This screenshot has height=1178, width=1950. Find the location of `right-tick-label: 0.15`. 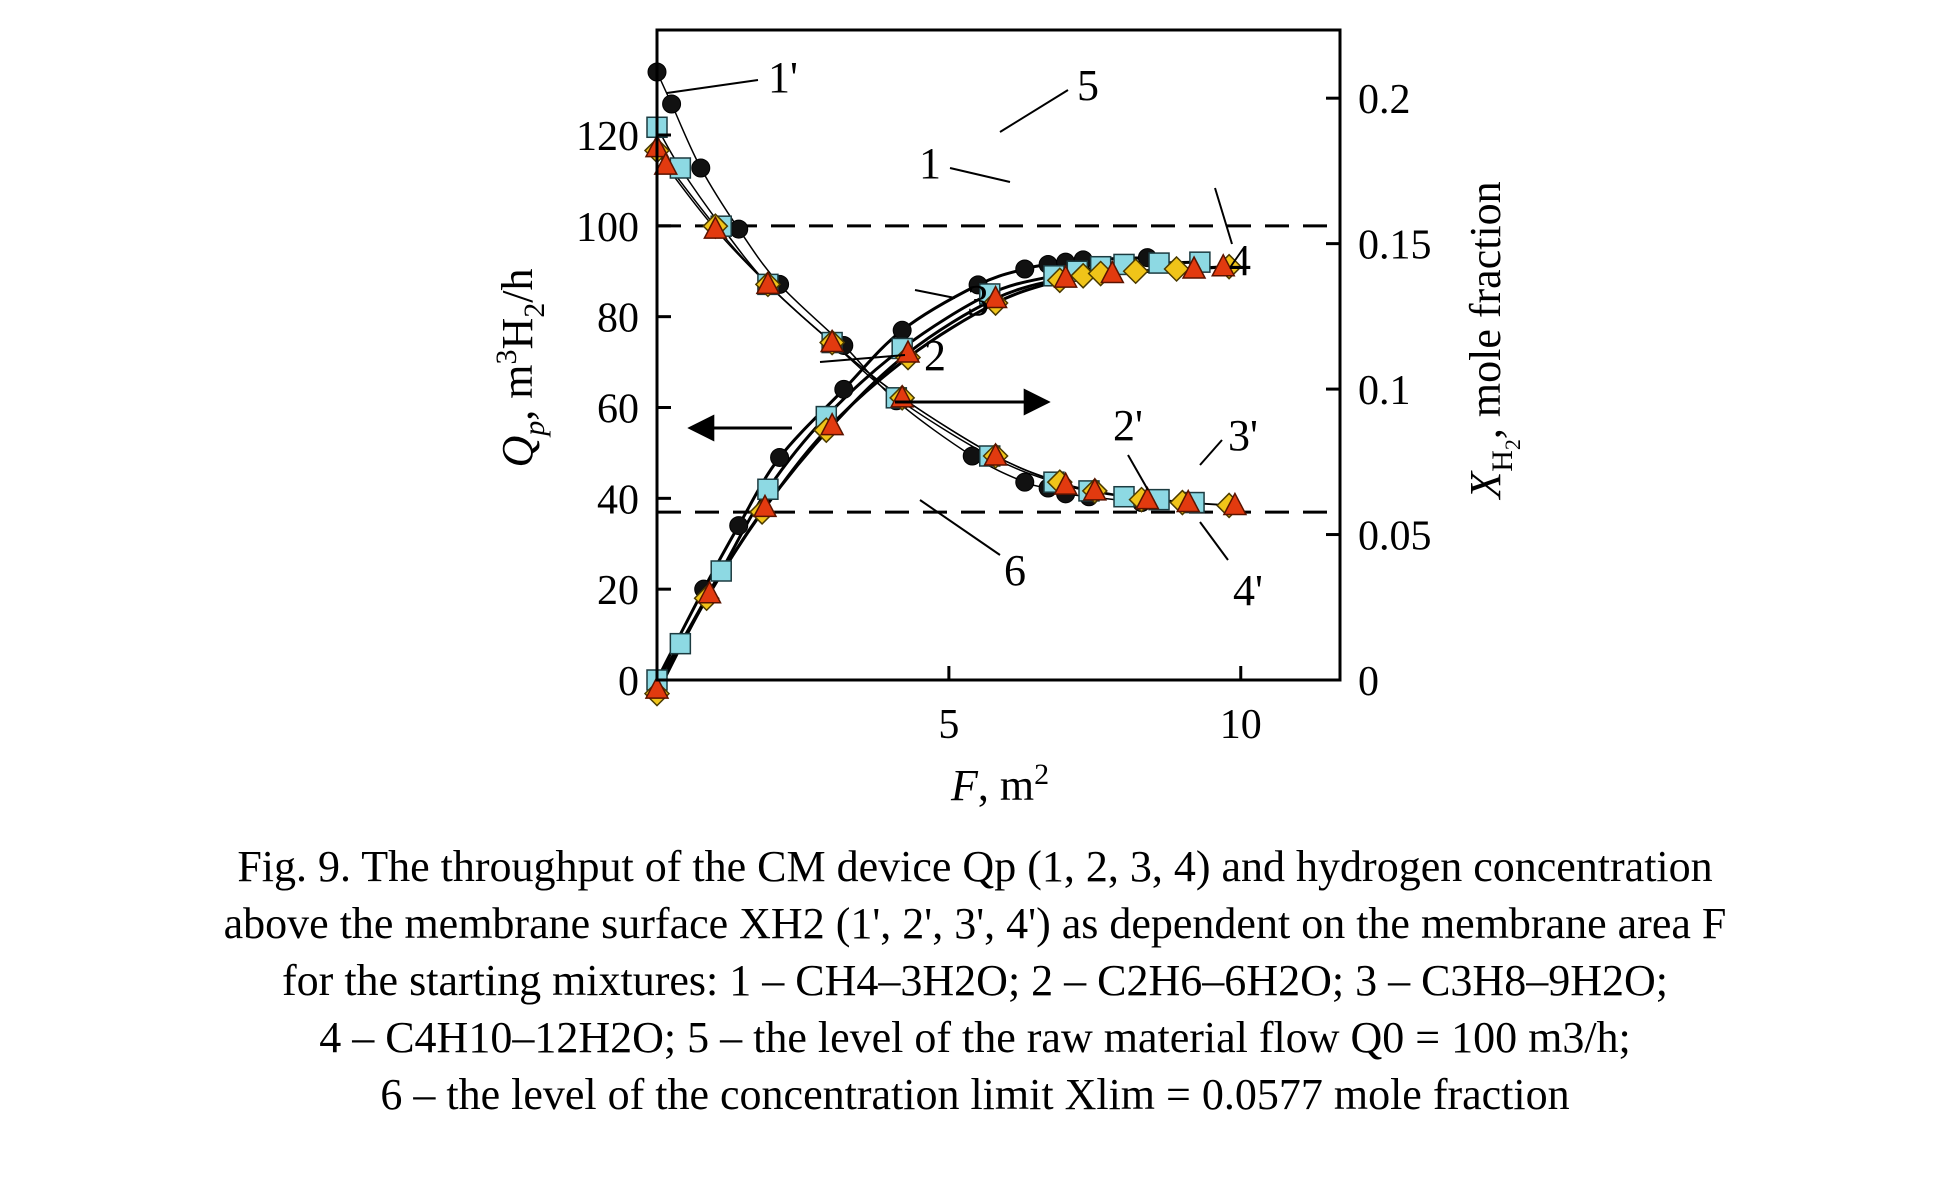

right-tick-label: 0.15 is located at coordinates (1395, 246).